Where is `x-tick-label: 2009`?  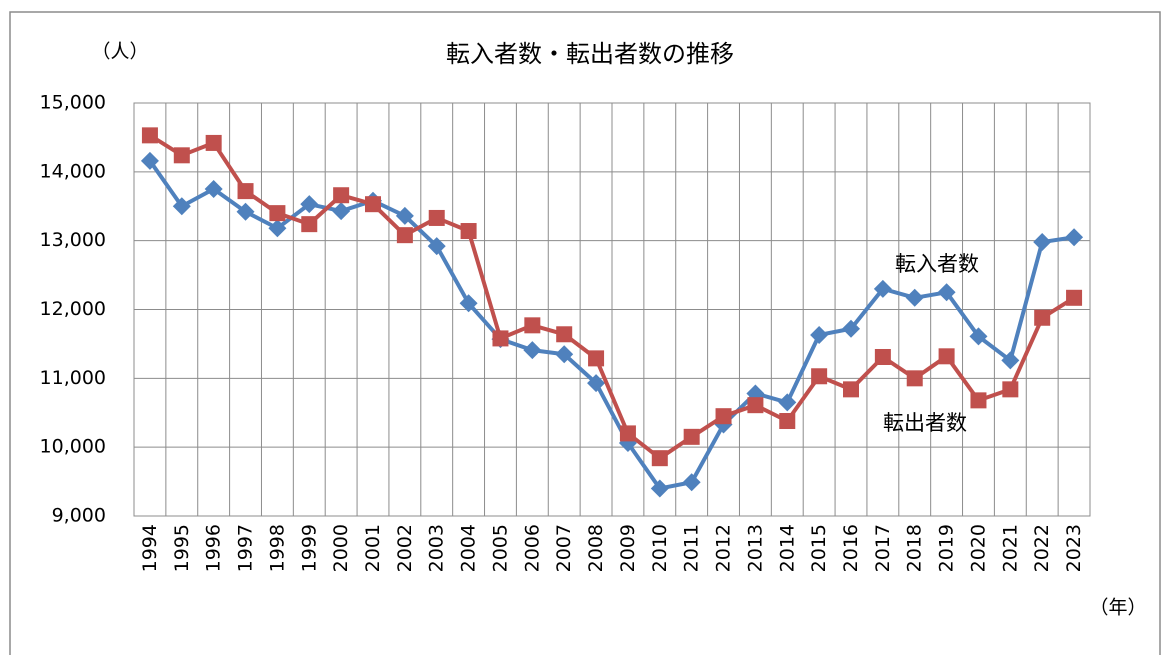
x-tick-label: 2009 is located at coordinates (628, 548).